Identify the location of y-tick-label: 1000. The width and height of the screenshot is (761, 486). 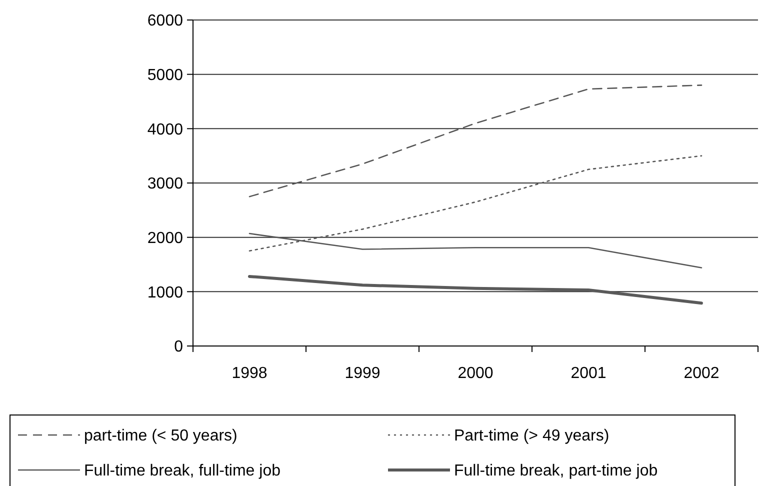
(165, 293).